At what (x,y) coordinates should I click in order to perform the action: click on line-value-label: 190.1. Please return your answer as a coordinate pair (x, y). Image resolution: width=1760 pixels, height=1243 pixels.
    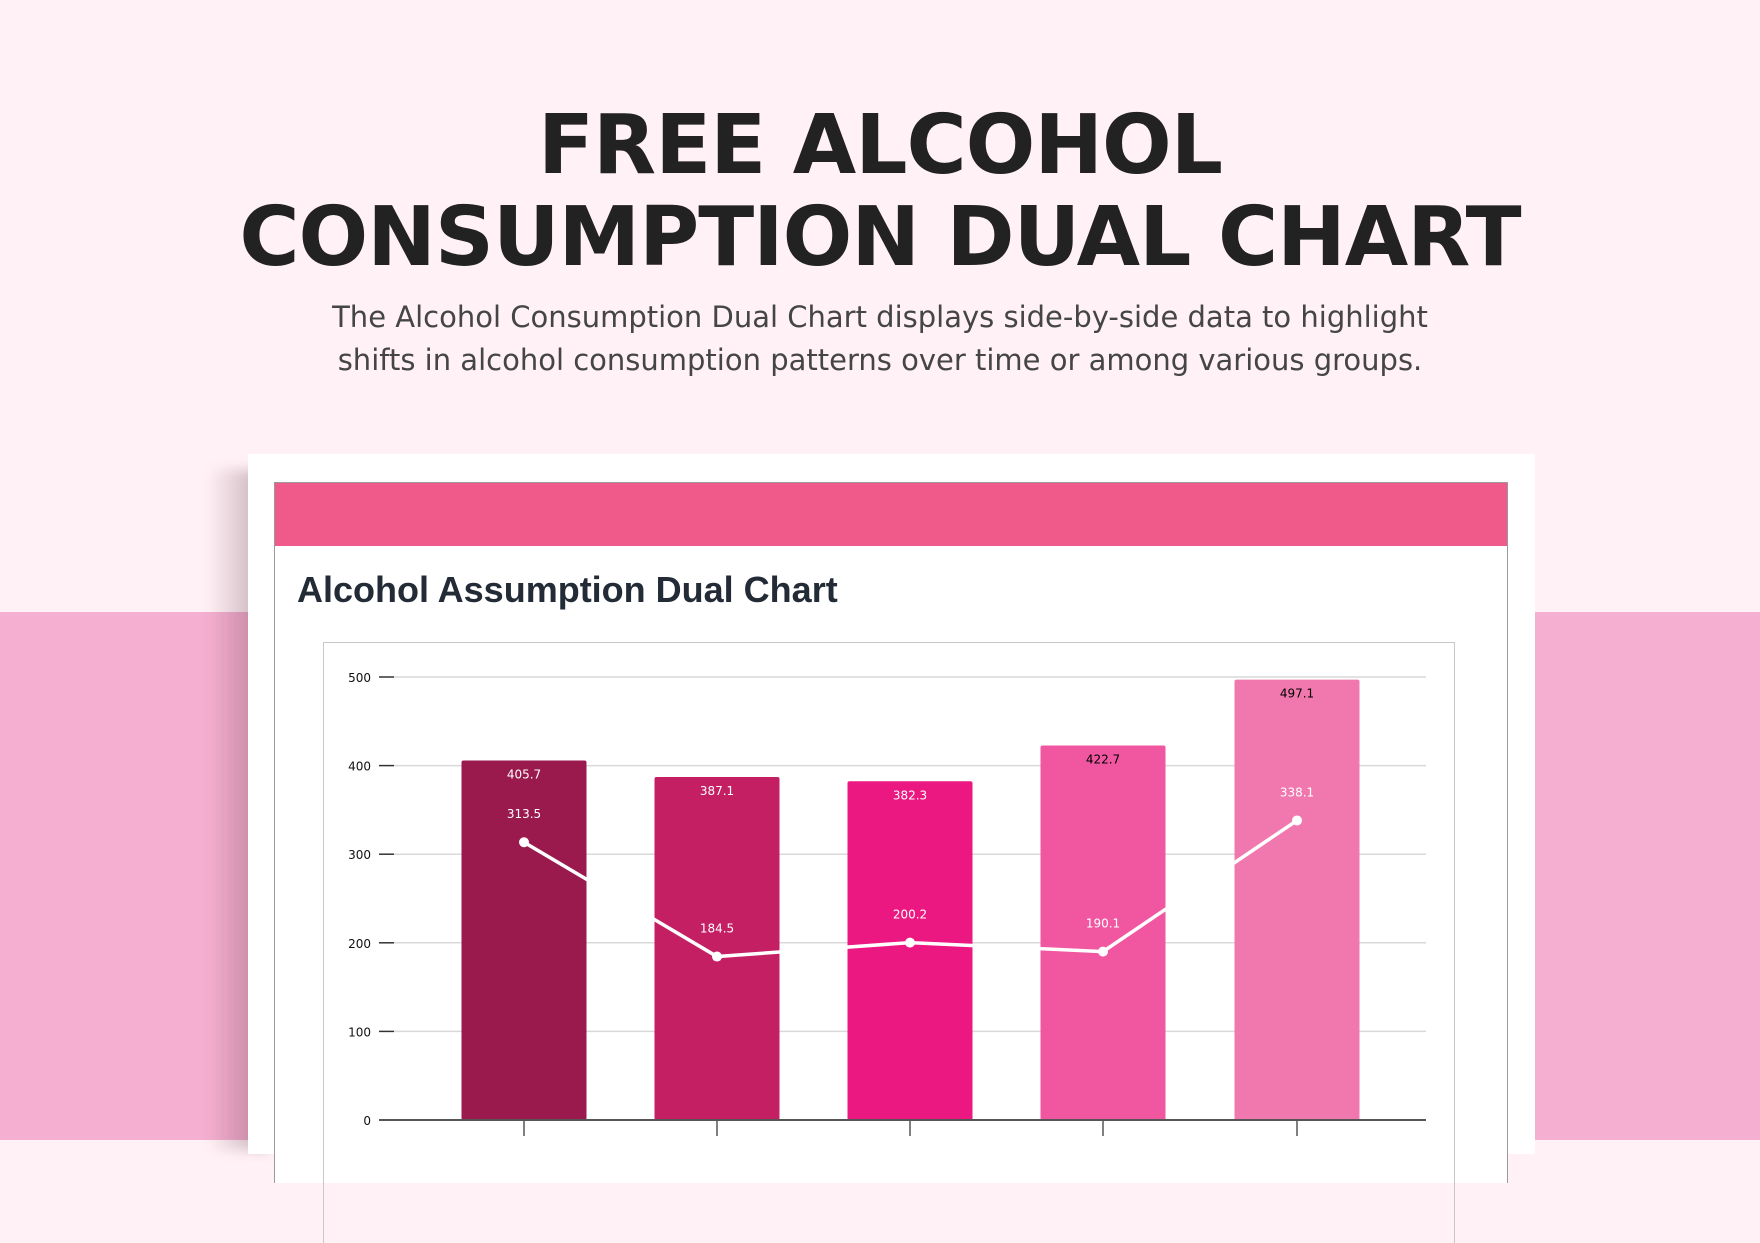
    Looking at the image, I should click on (1103, 924).